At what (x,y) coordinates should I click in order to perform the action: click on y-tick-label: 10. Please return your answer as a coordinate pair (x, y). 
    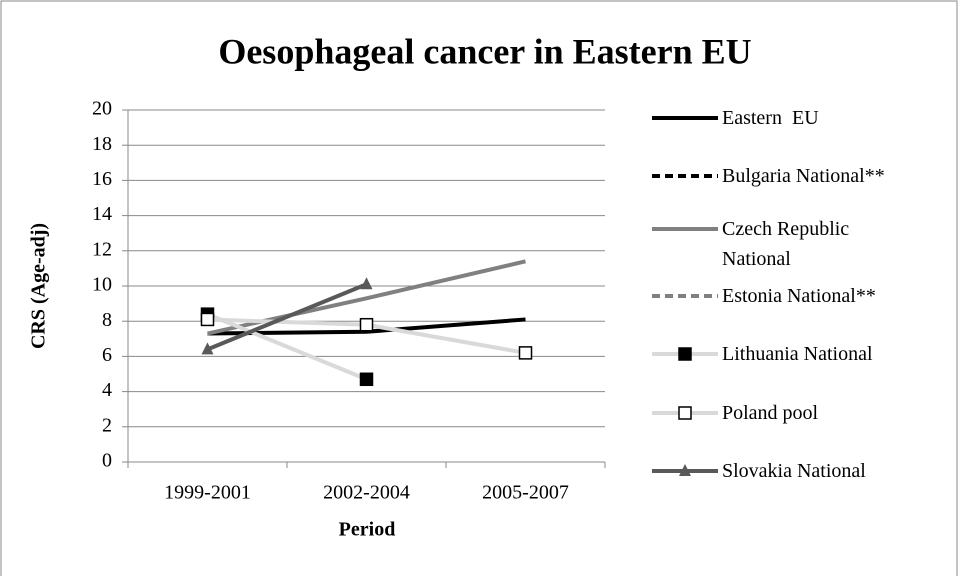
    Looking at the image, I should click on (102, 285).